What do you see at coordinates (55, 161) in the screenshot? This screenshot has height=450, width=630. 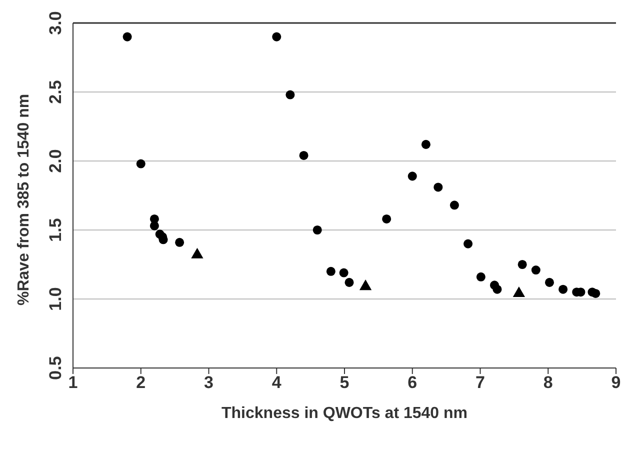 I see `y-tick-label: 2.0` at bounding box center [55, 161].